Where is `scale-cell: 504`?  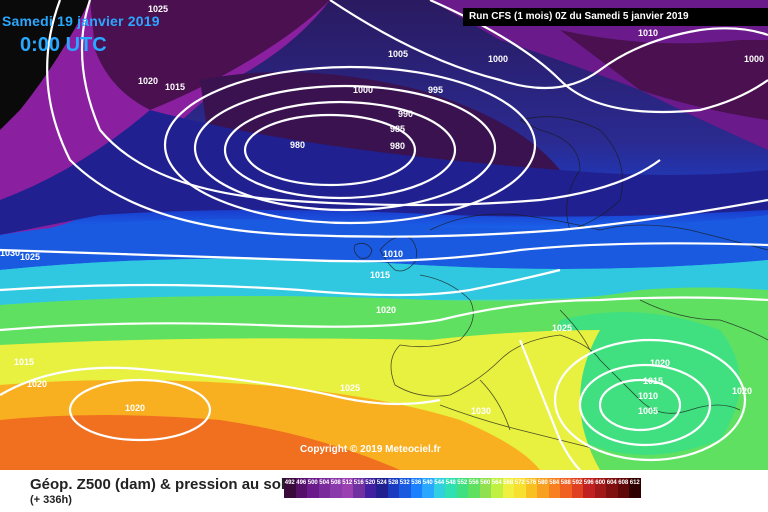
scale-cell: 504 is located at coordinates (324, 488).